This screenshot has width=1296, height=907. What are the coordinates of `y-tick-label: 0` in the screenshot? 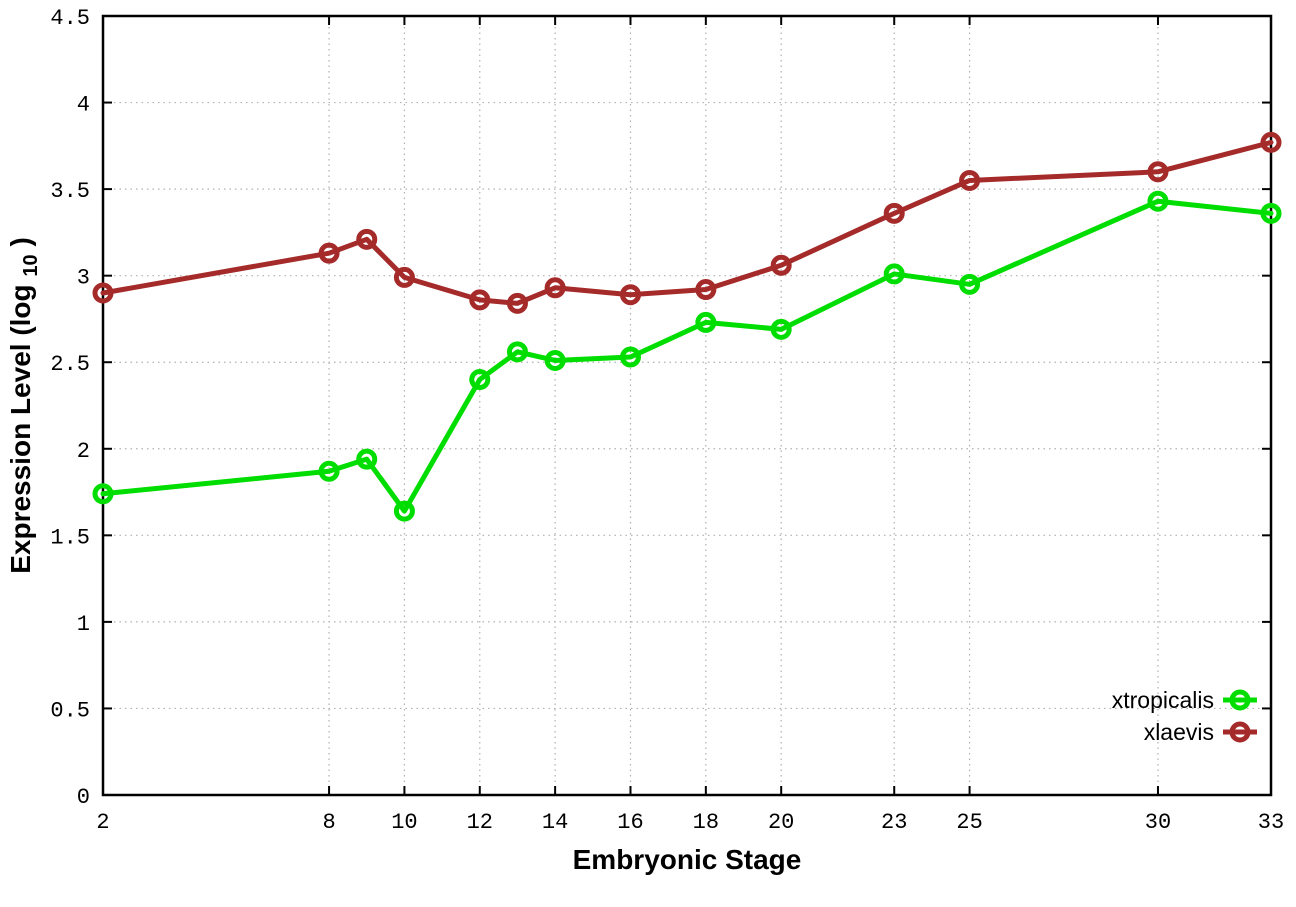 It's located at (83, 797).